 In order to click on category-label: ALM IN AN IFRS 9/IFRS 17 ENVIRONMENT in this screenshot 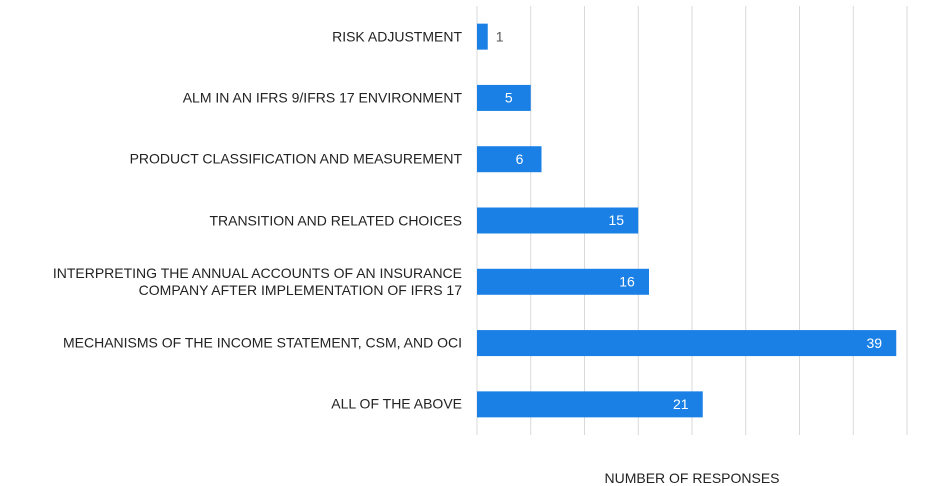, I will do `click(322, 97)`.